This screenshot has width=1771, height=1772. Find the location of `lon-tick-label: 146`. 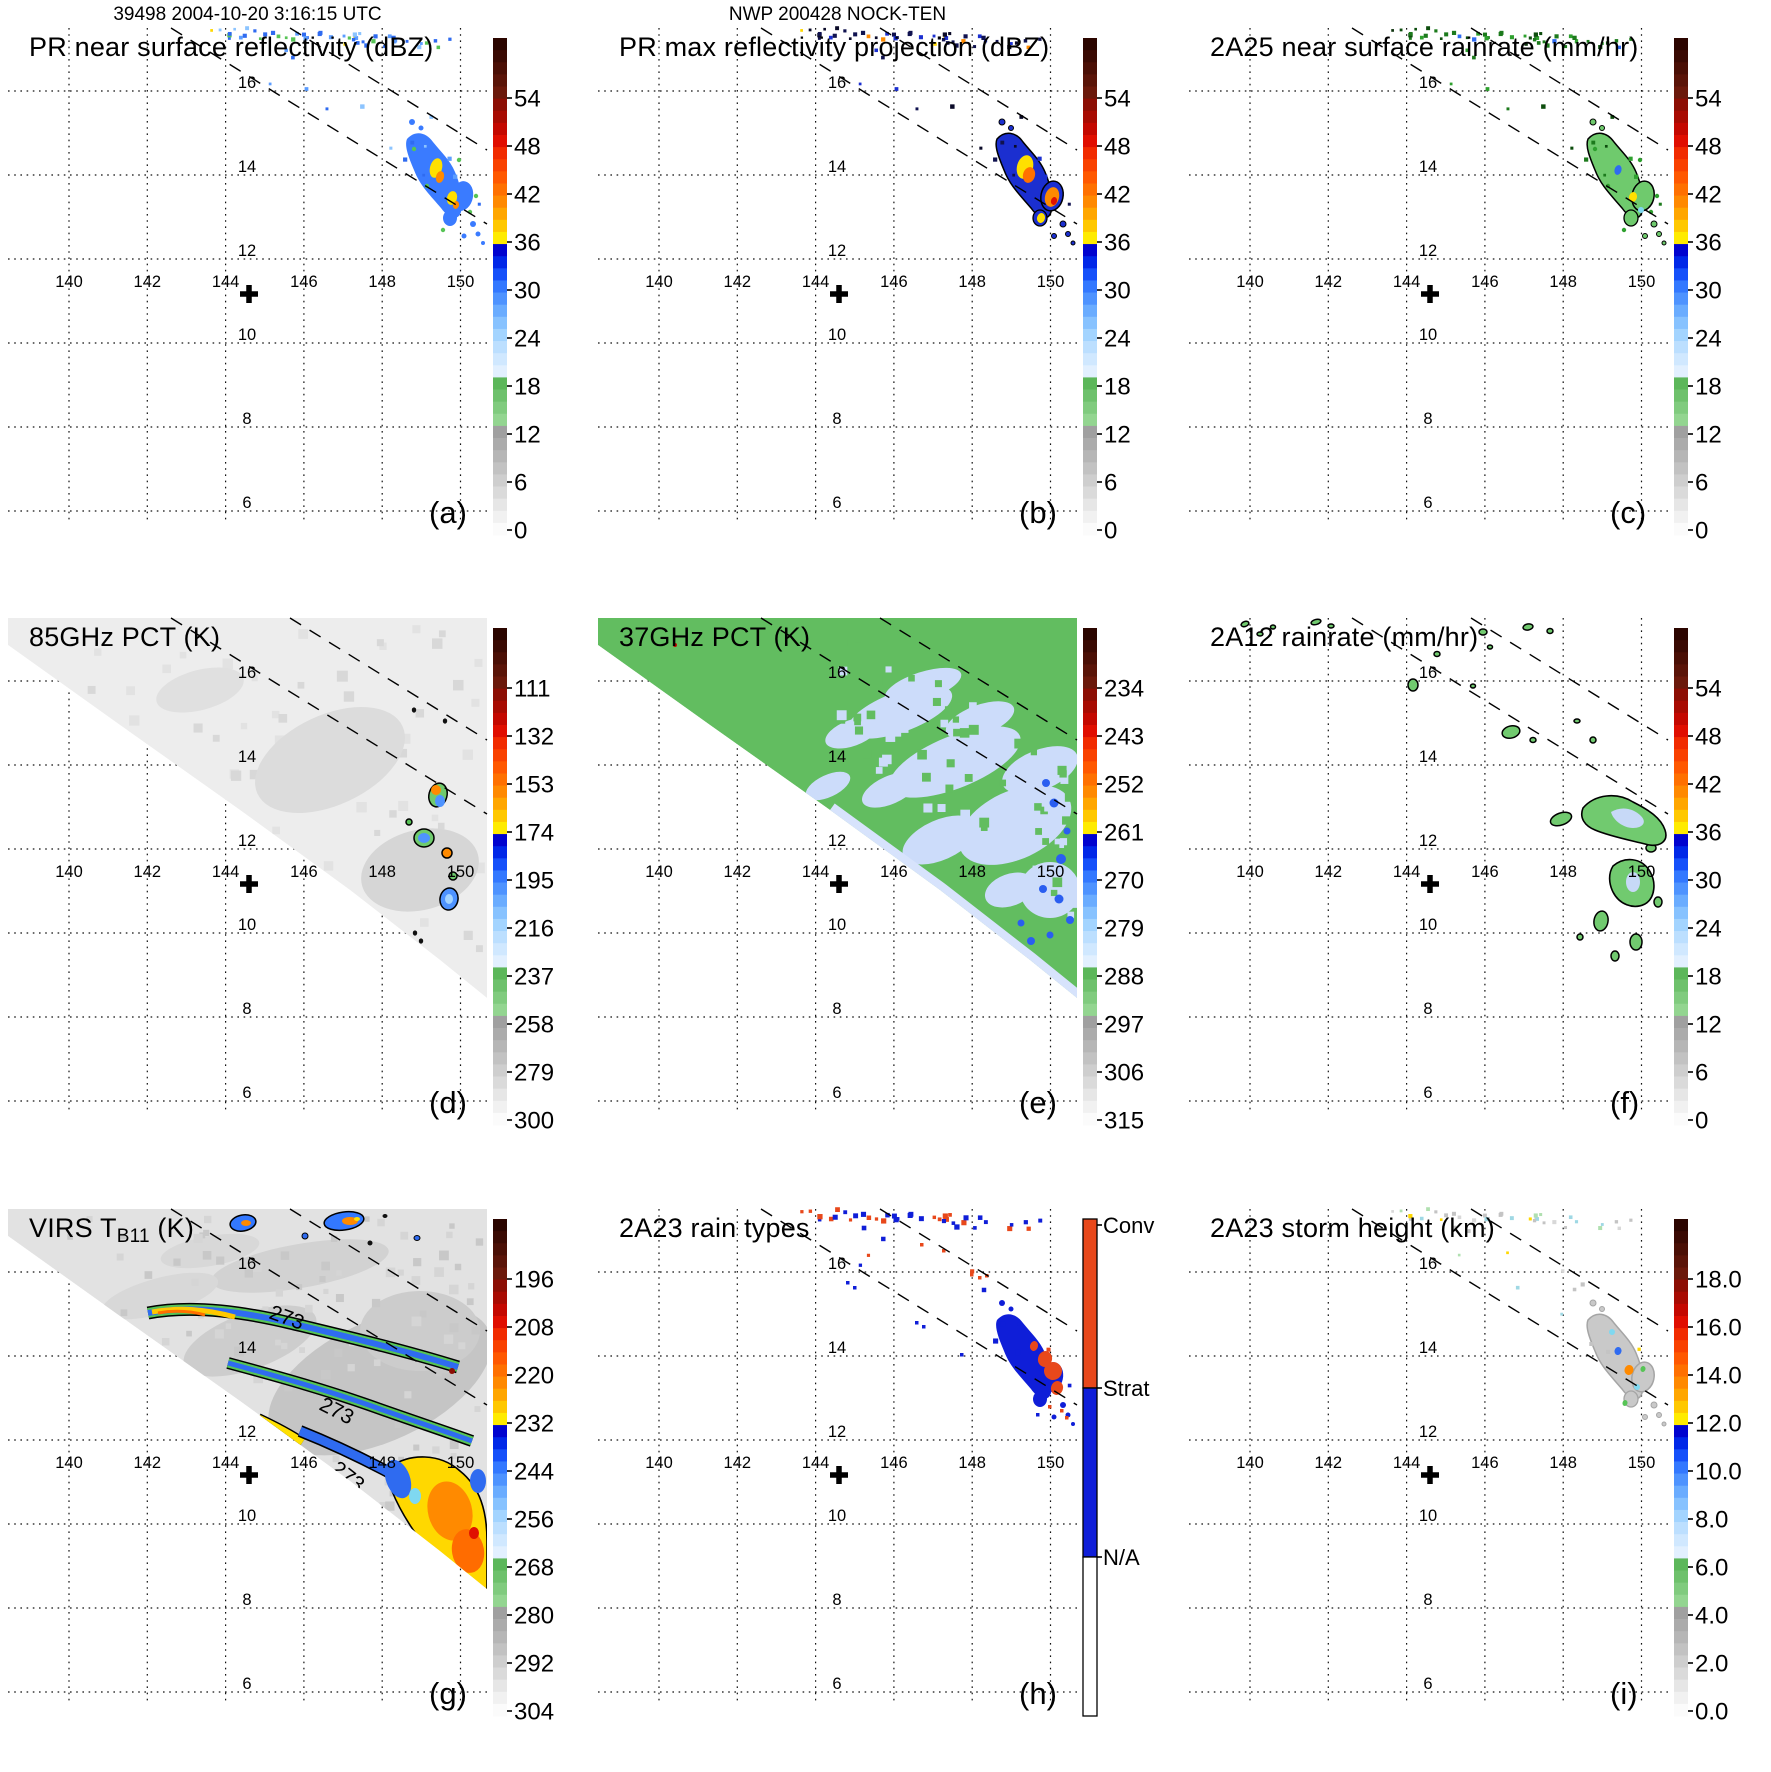

lon-tick-label: 146 is located at coordinates (894, 282).